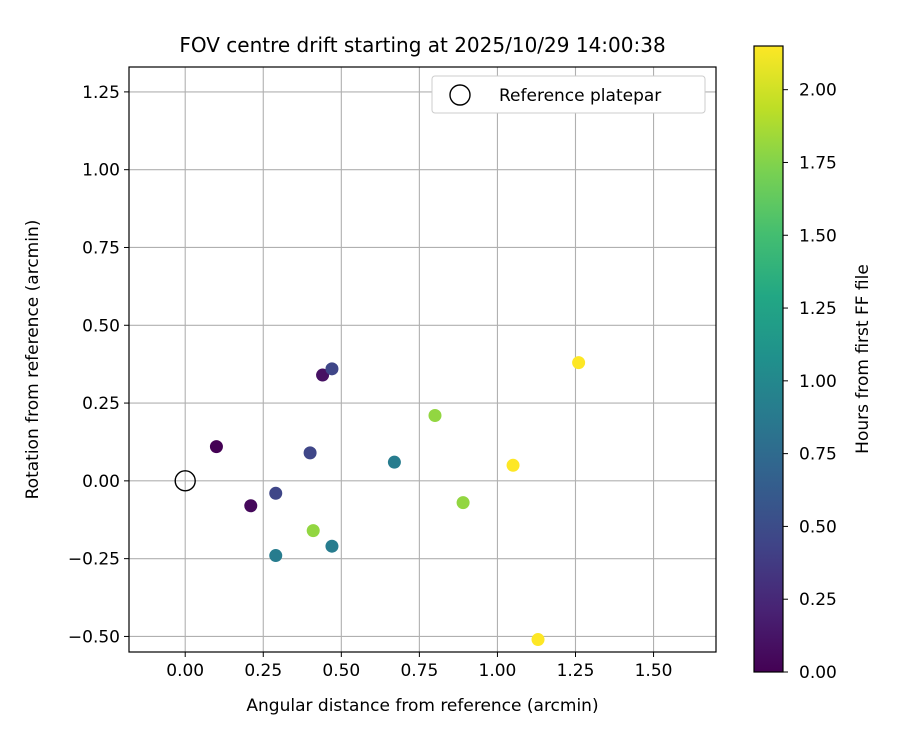 The height and width of the screenshot is (750, 900). I want to click on colorbar-tick-label: 0.75, so click(818, 455).